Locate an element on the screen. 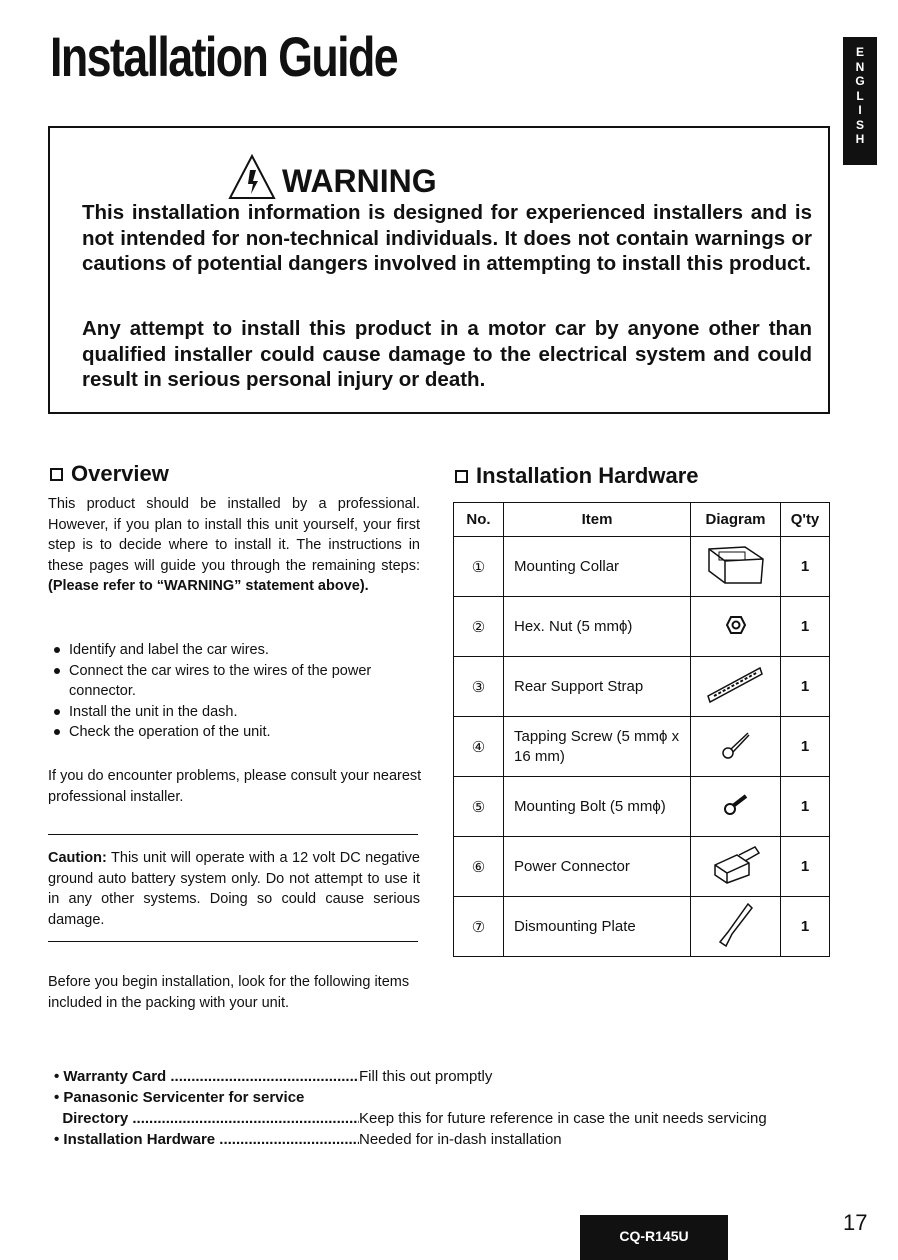 The image size is (898, 1260). table-row: ⑦ Dismounting Plate 1 is located at coordinates (641, 926).